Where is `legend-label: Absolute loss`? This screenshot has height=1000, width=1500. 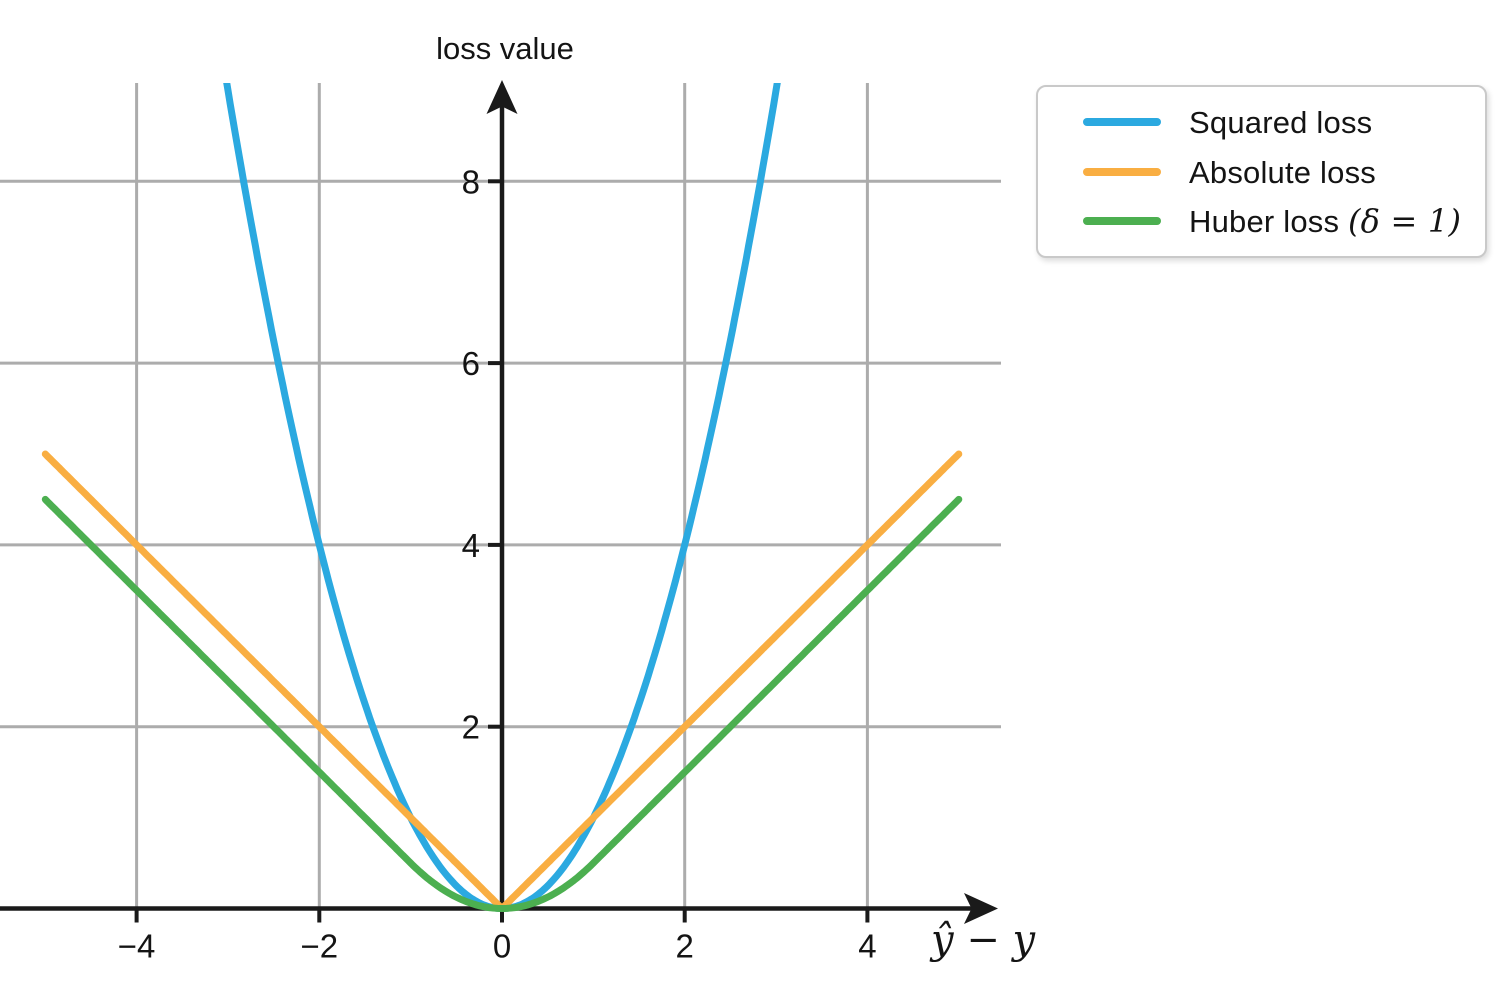 legend-label: Absolute loss is located at coordinates (1282, 172).